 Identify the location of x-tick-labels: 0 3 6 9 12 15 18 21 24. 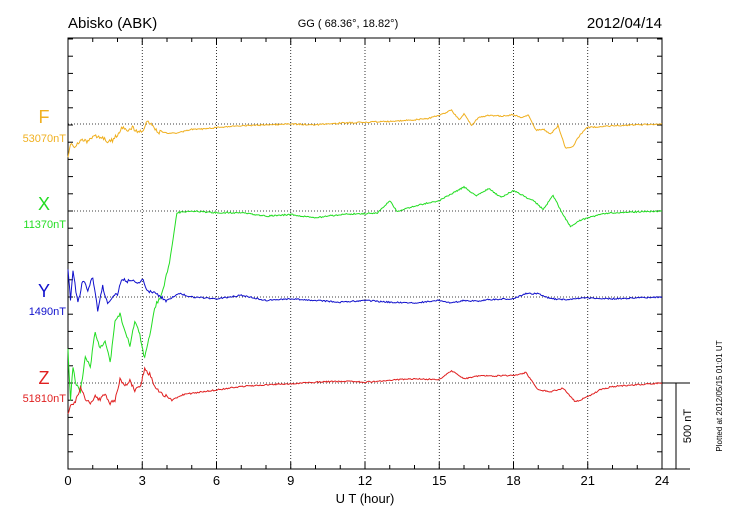
(366, 480).